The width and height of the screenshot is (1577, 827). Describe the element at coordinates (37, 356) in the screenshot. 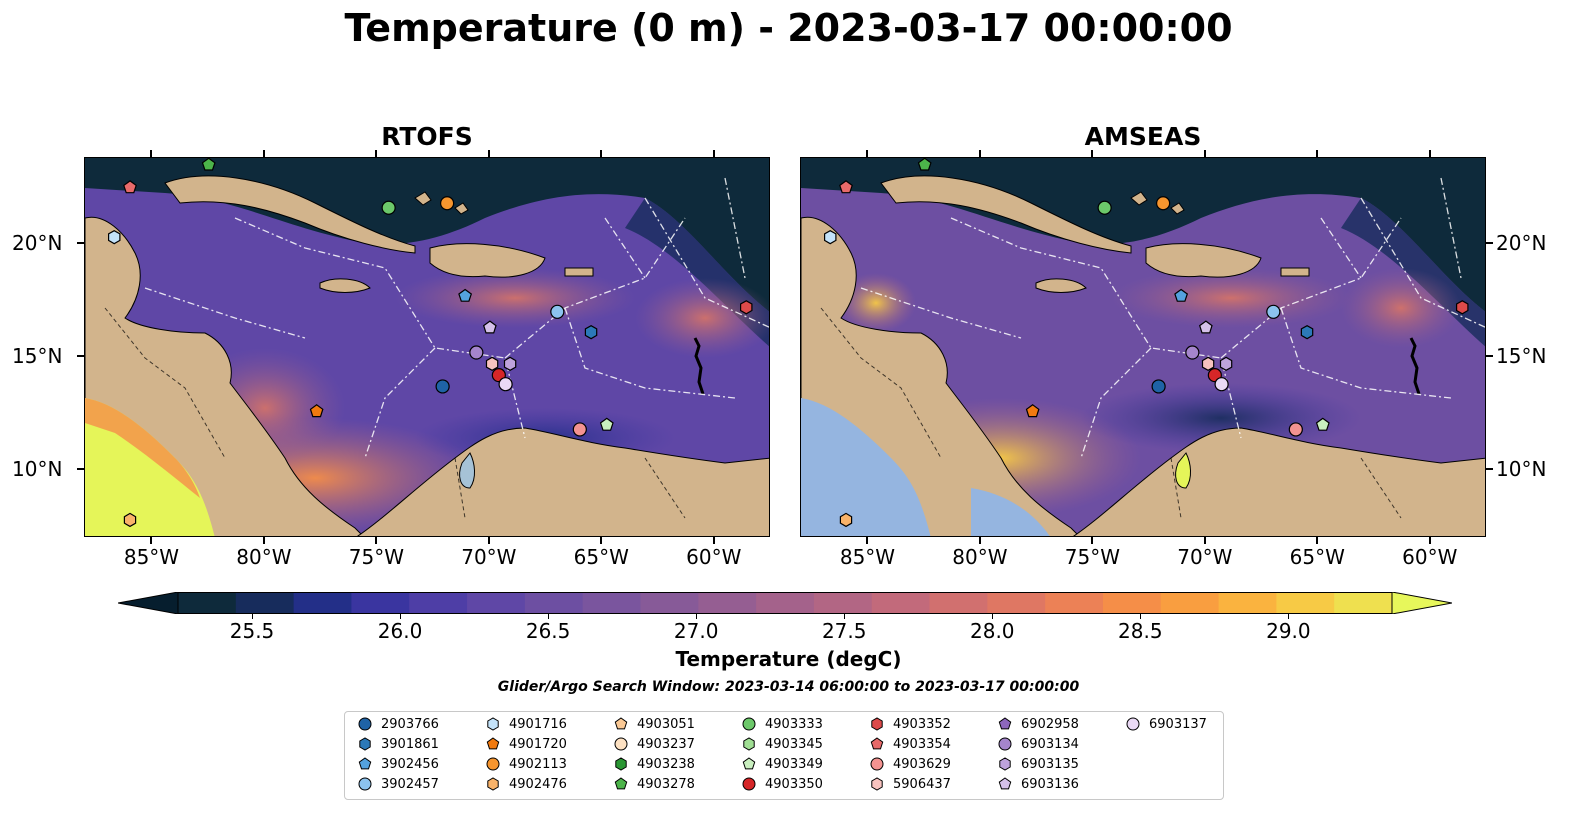

I see `lat-tick-label: 15°N` at that location.